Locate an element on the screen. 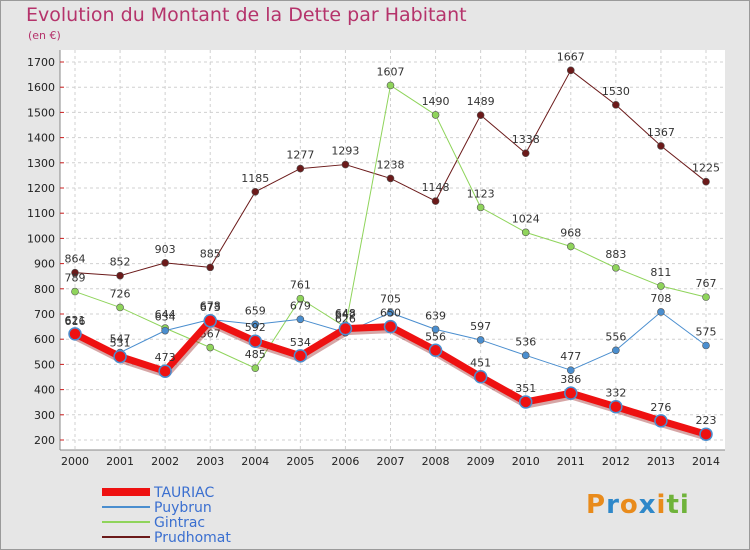 The width and height of the screenshot is (750, 550). data-label-prudhomat: 852 is located at coordinates (120, 262).